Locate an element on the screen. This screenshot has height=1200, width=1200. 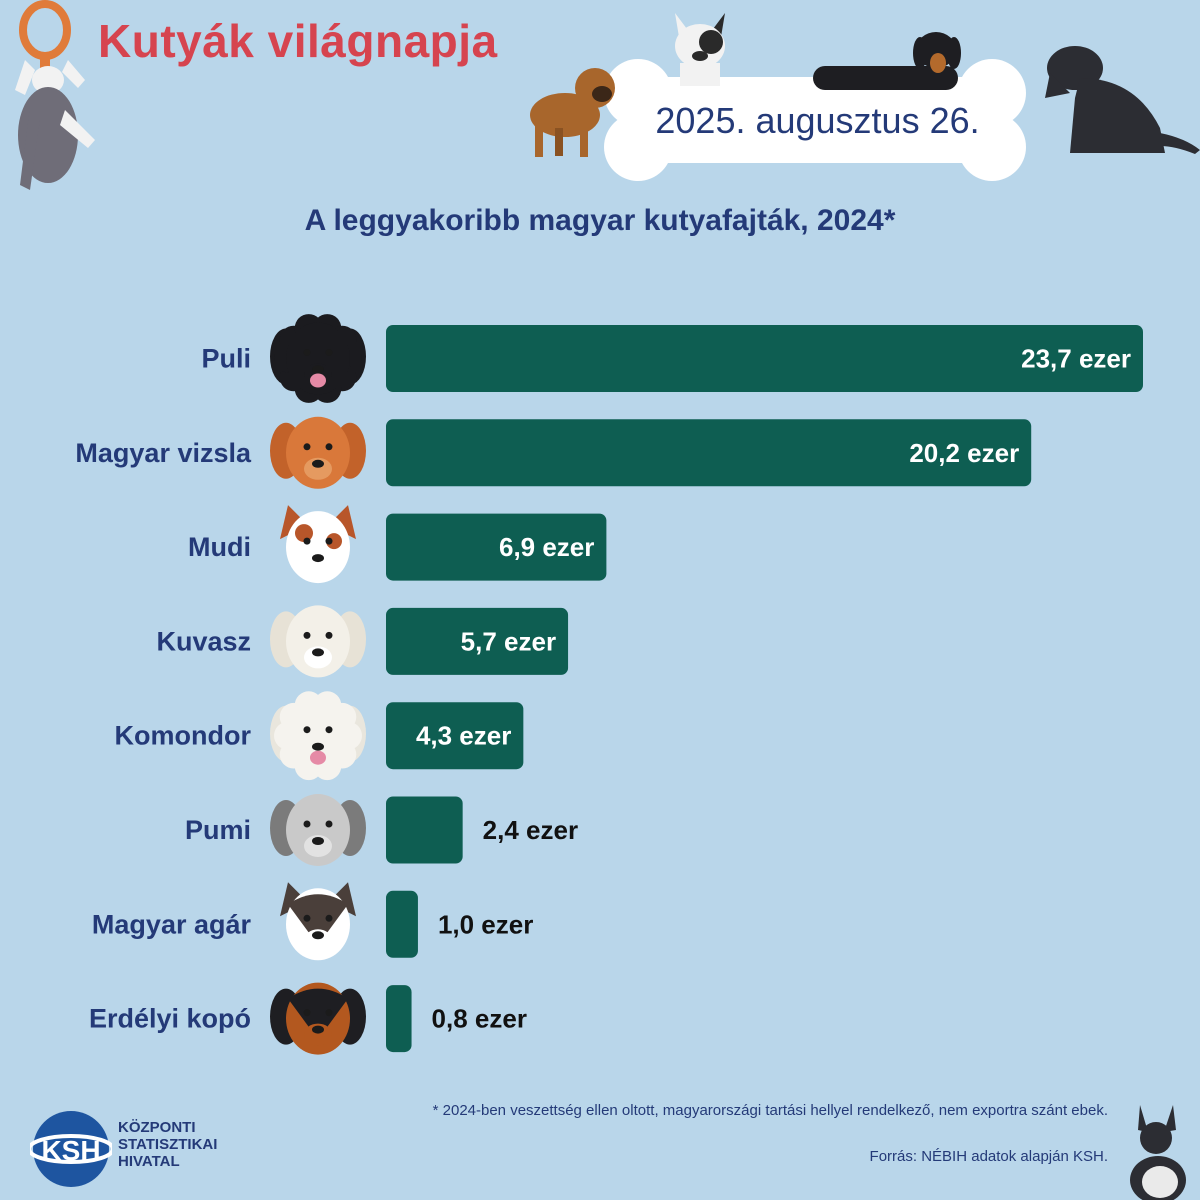
org-line-1: KÖZPONTI is located at coordinates (157, 1127).